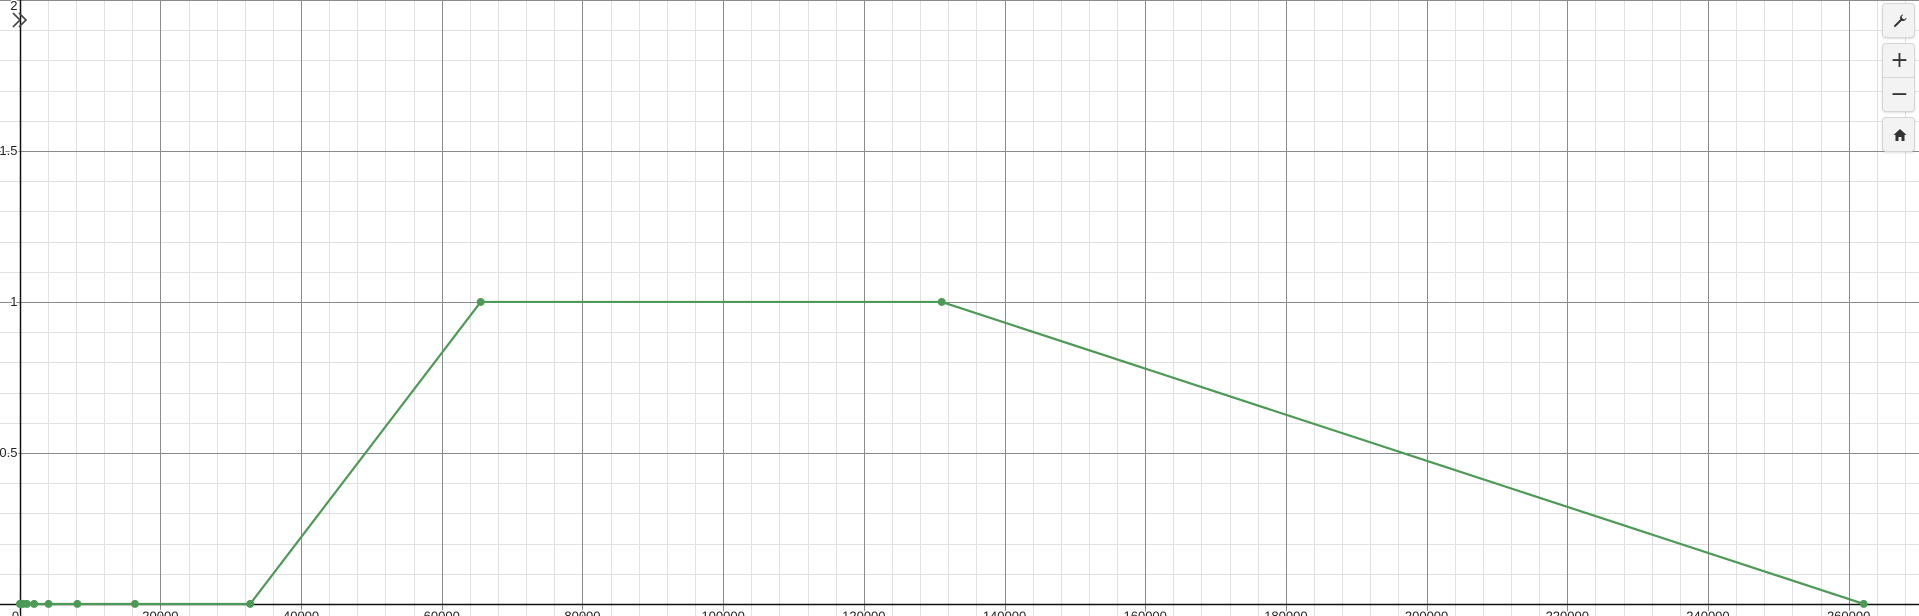 This screenshot has height=616, width=1919. I want to click on settings-group, so click(1898, 20).